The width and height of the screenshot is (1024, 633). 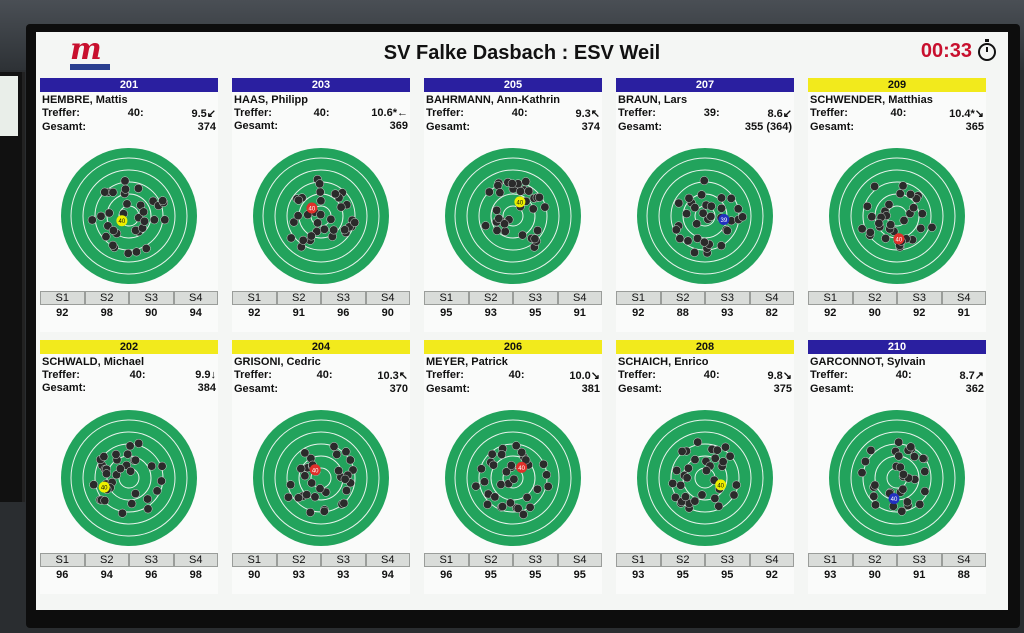 What do you see at coordinates (966, 114) in the screenshot?
I see `last-shot-value: 10.4*↘` at bounding box center [966, 114].